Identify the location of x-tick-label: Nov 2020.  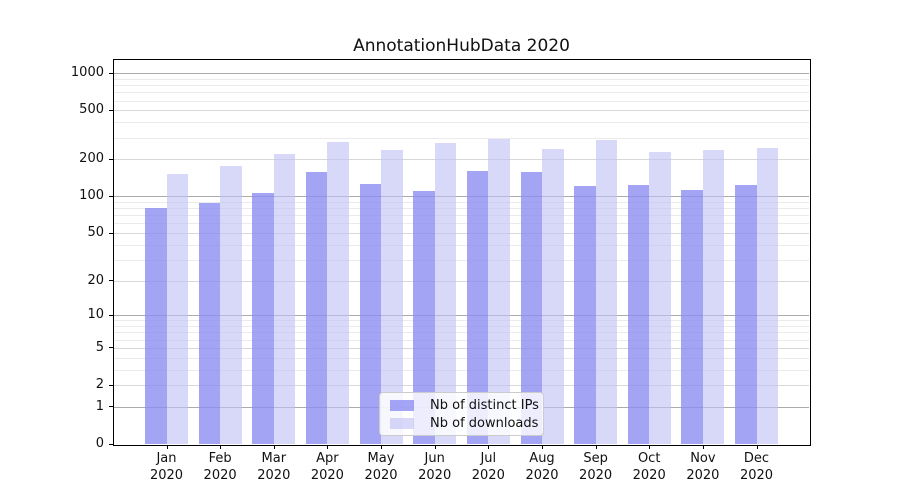
(703, 467).